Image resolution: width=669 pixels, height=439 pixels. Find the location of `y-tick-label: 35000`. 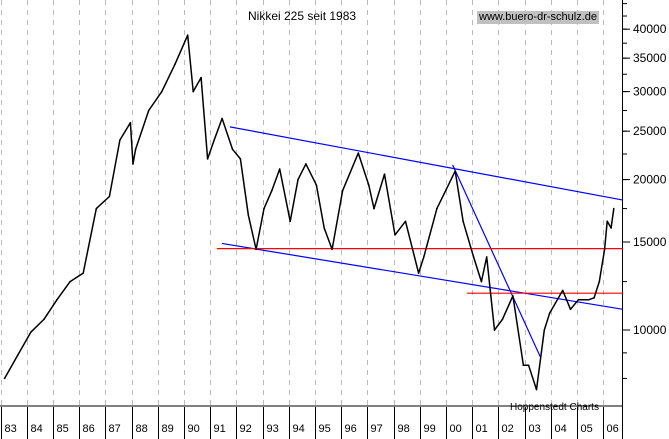

y-tick-label: 35000 is located at coordinates (650, 58).